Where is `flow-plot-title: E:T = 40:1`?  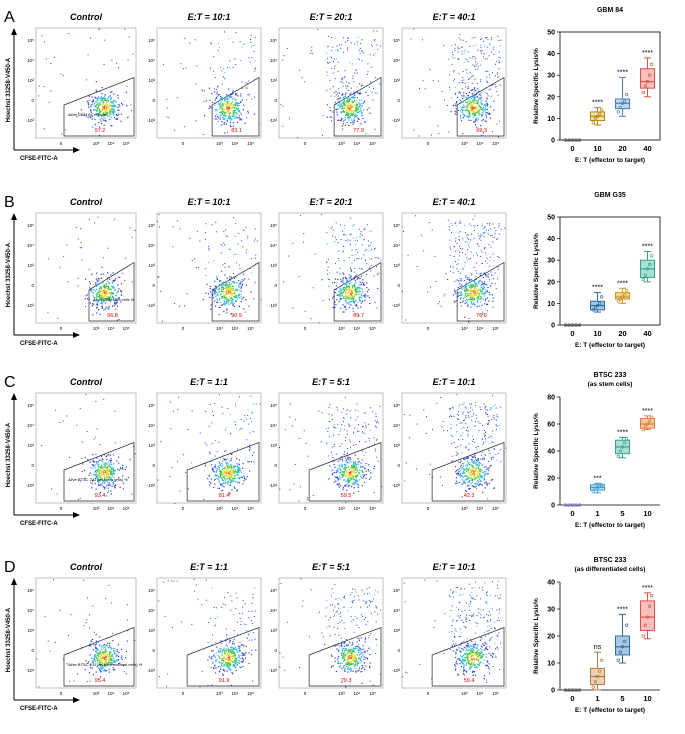
flow-plot-title: E:T = 40:1 is located at coordinates (454, 202).